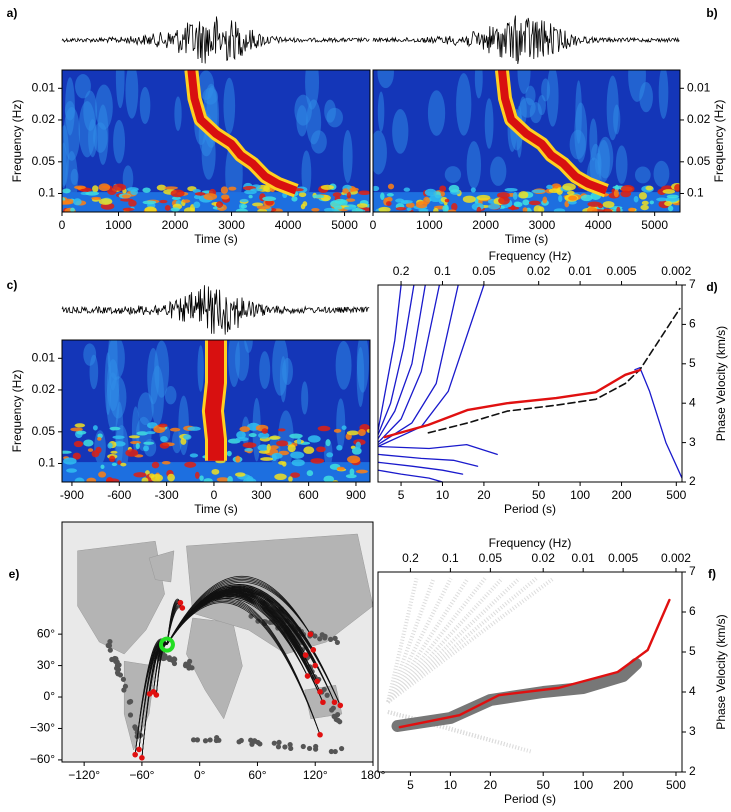 This screenshot has width=731, height=812. Describe the element at coordinates (451, 785) in the screenshot. I see `x-tick-label: 10` at that location.